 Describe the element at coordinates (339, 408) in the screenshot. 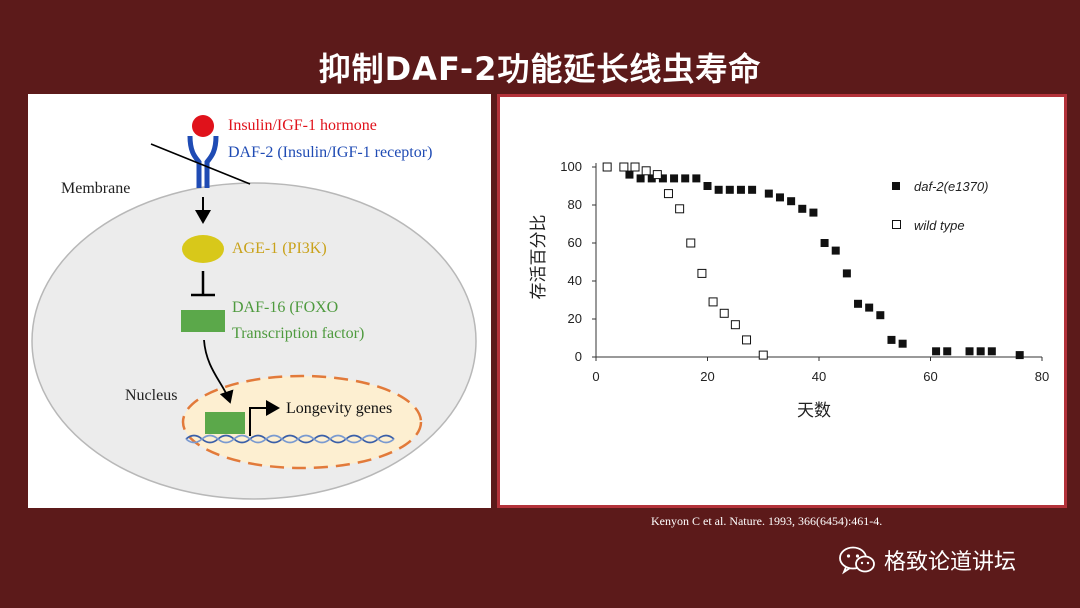

I see `longevity-genes-label: Longevity genes` at that location.